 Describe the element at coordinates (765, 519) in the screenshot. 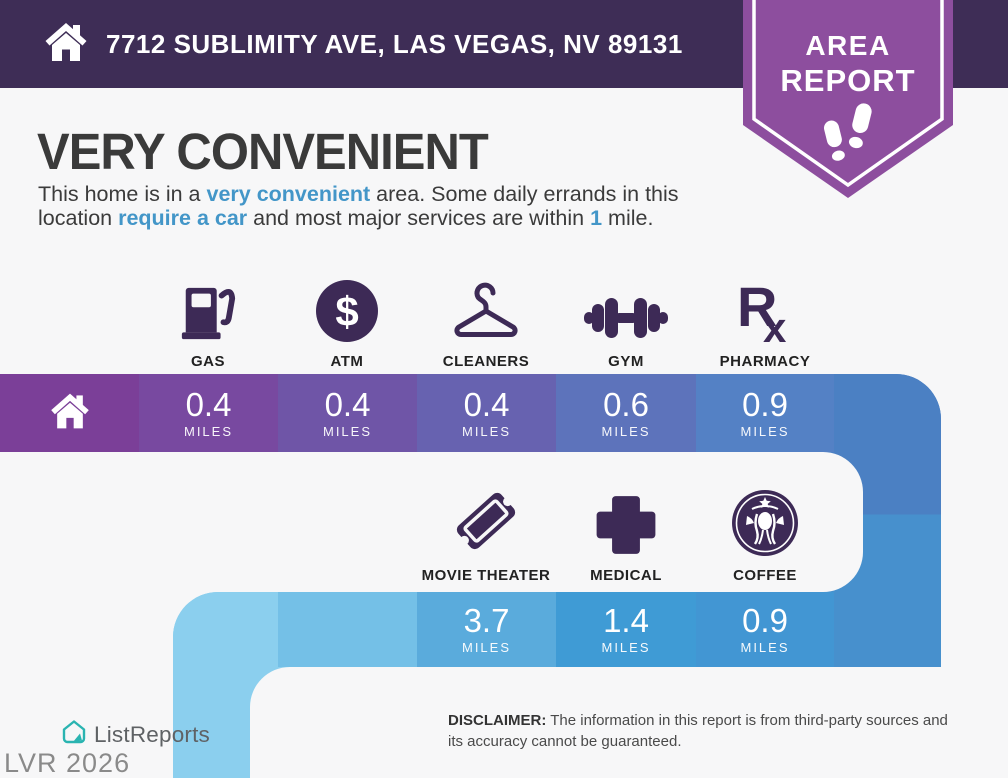

I see `starbucks-siren-icon` at that location.